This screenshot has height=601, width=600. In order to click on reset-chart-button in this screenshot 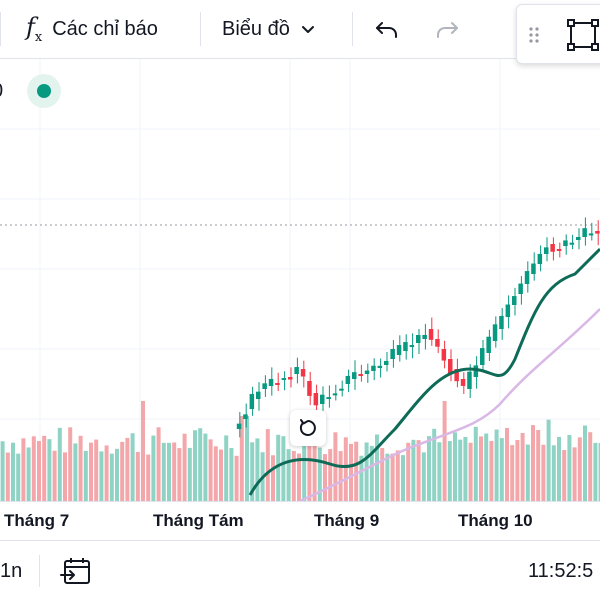, I will do `click(308, 428)`.